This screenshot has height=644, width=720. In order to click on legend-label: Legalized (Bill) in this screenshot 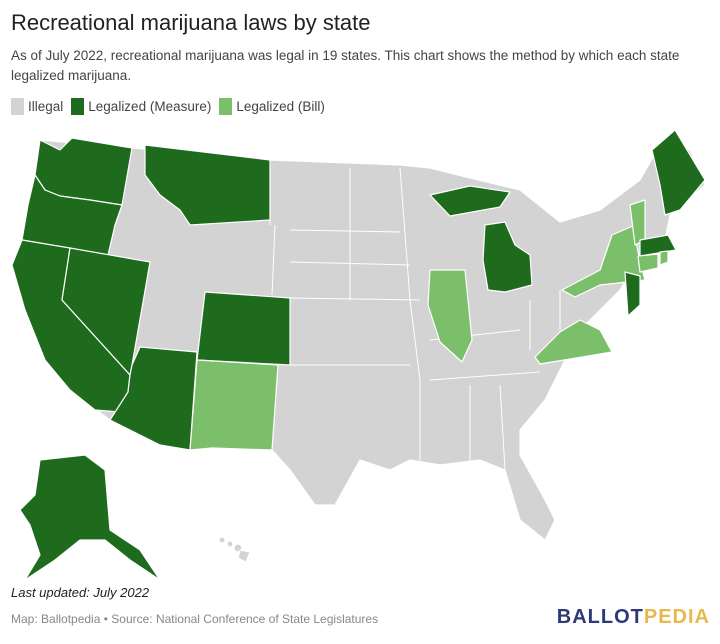, I will do `click(280, 106)`.